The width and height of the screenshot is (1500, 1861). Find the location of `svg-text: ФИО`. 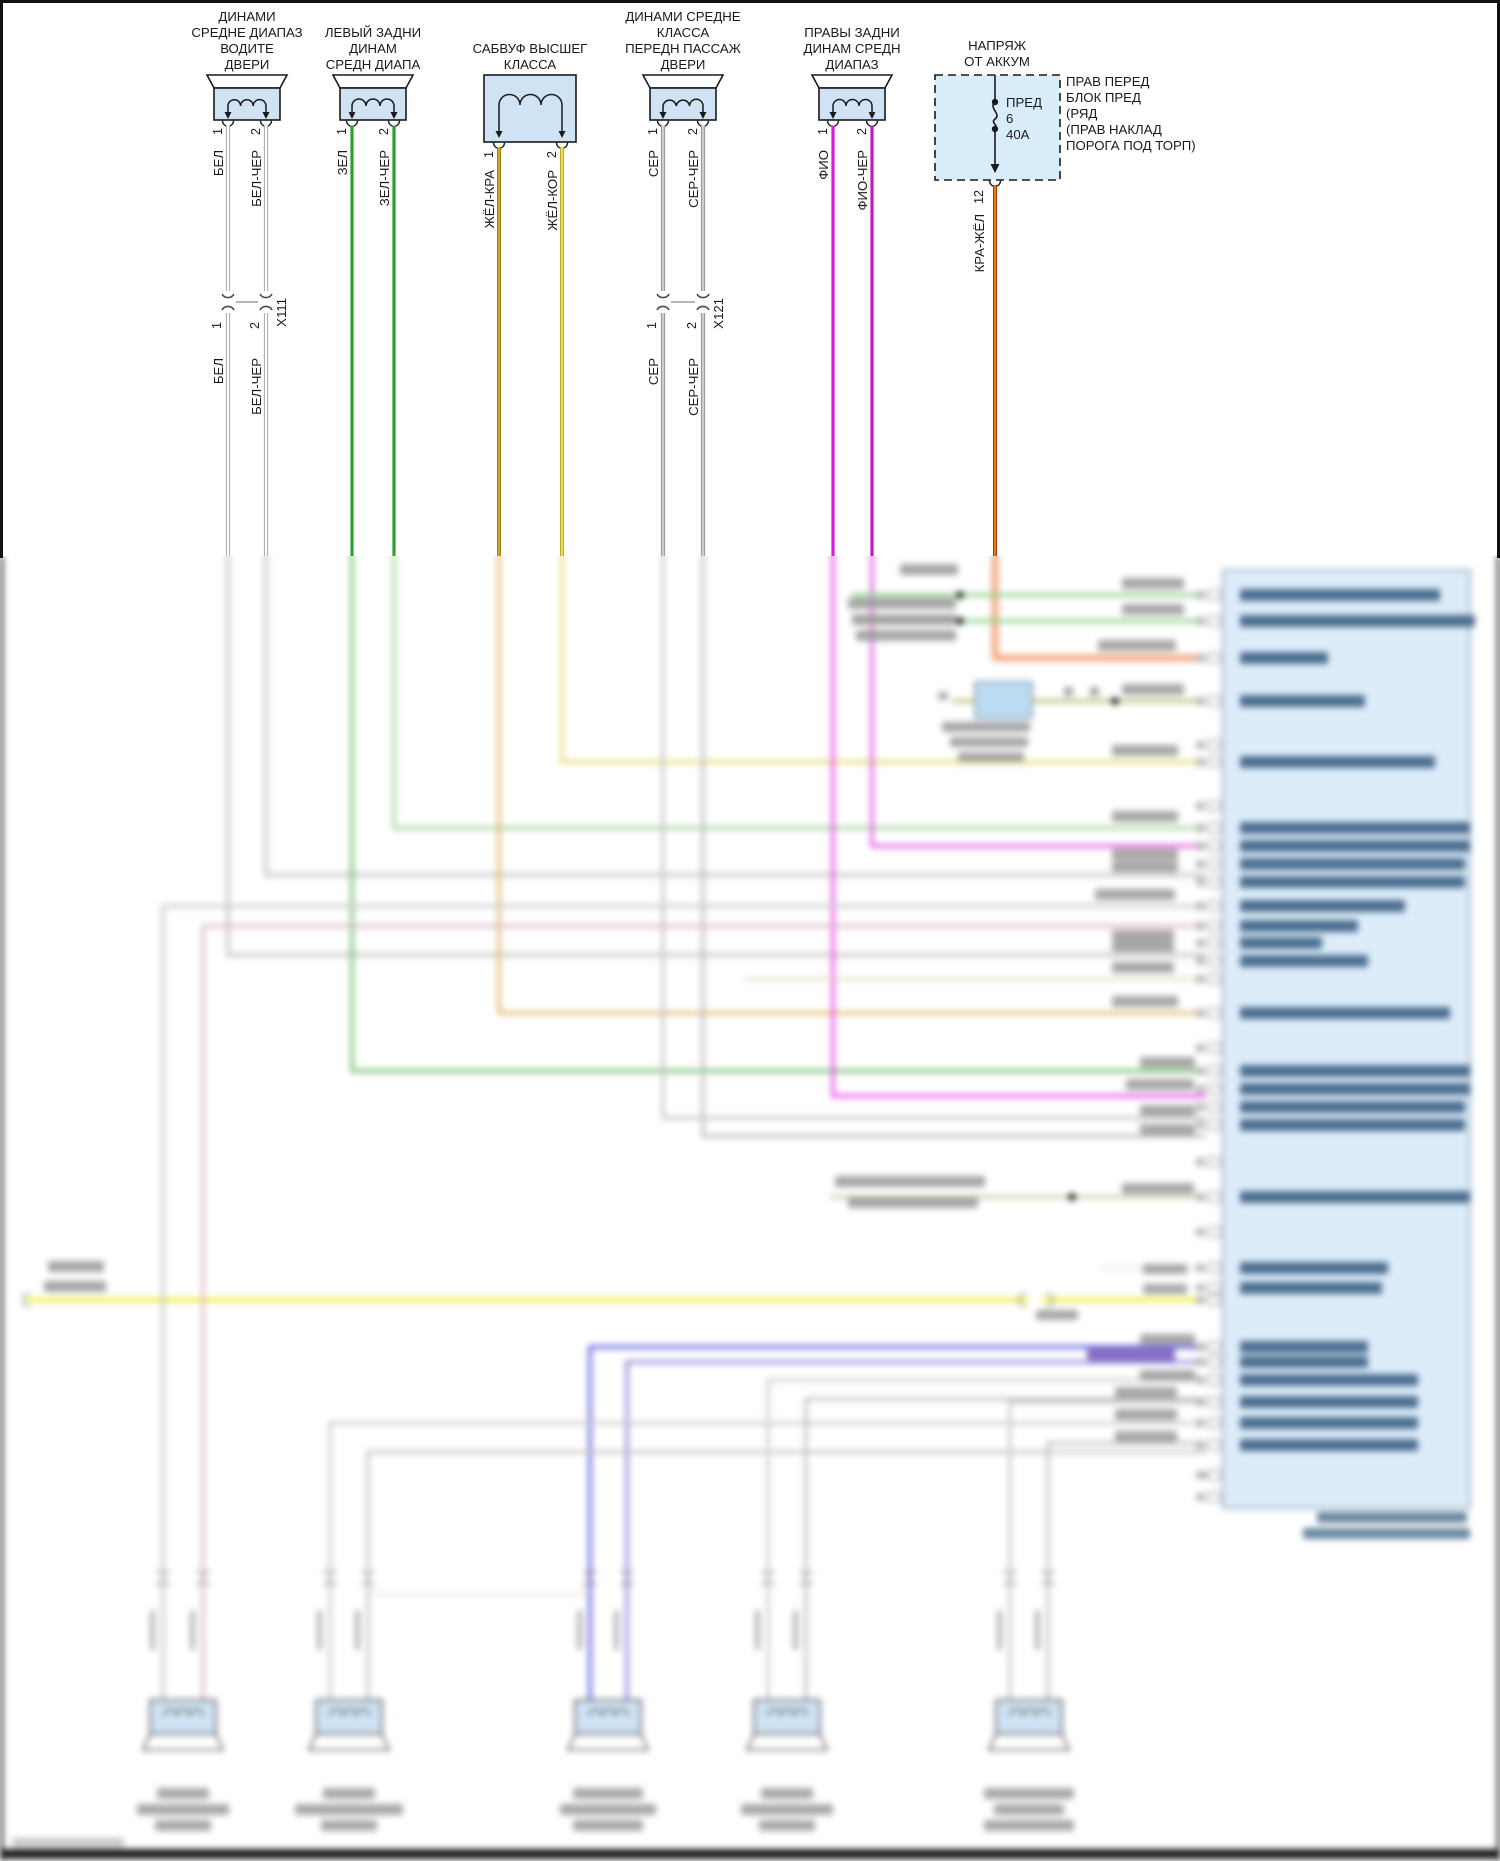

svg-text: ФИО is located at coordinates (823, 165).